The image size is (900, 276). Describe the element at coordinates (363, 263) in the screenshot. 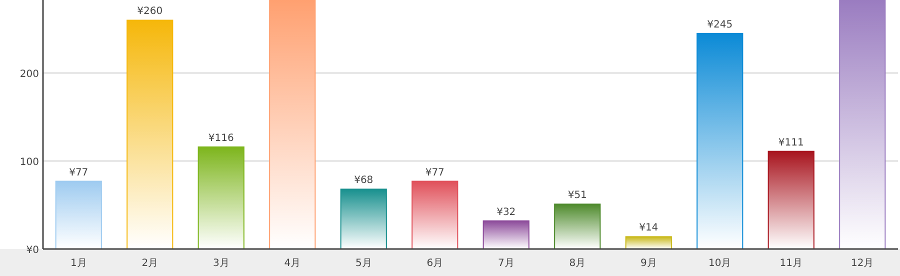

I see `x-tick-label: 5月` at that location.